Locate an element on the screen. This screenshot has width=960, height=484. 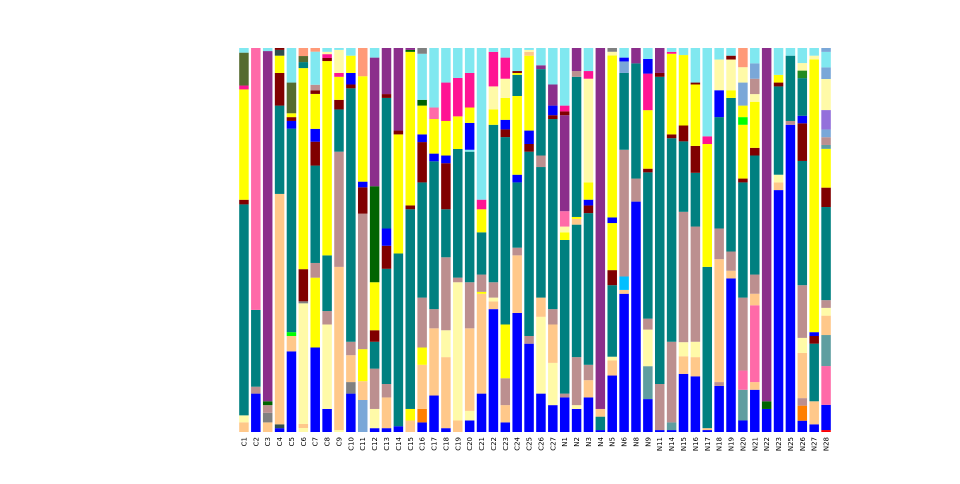
bar-C16 is located at coordinates (422, 240).